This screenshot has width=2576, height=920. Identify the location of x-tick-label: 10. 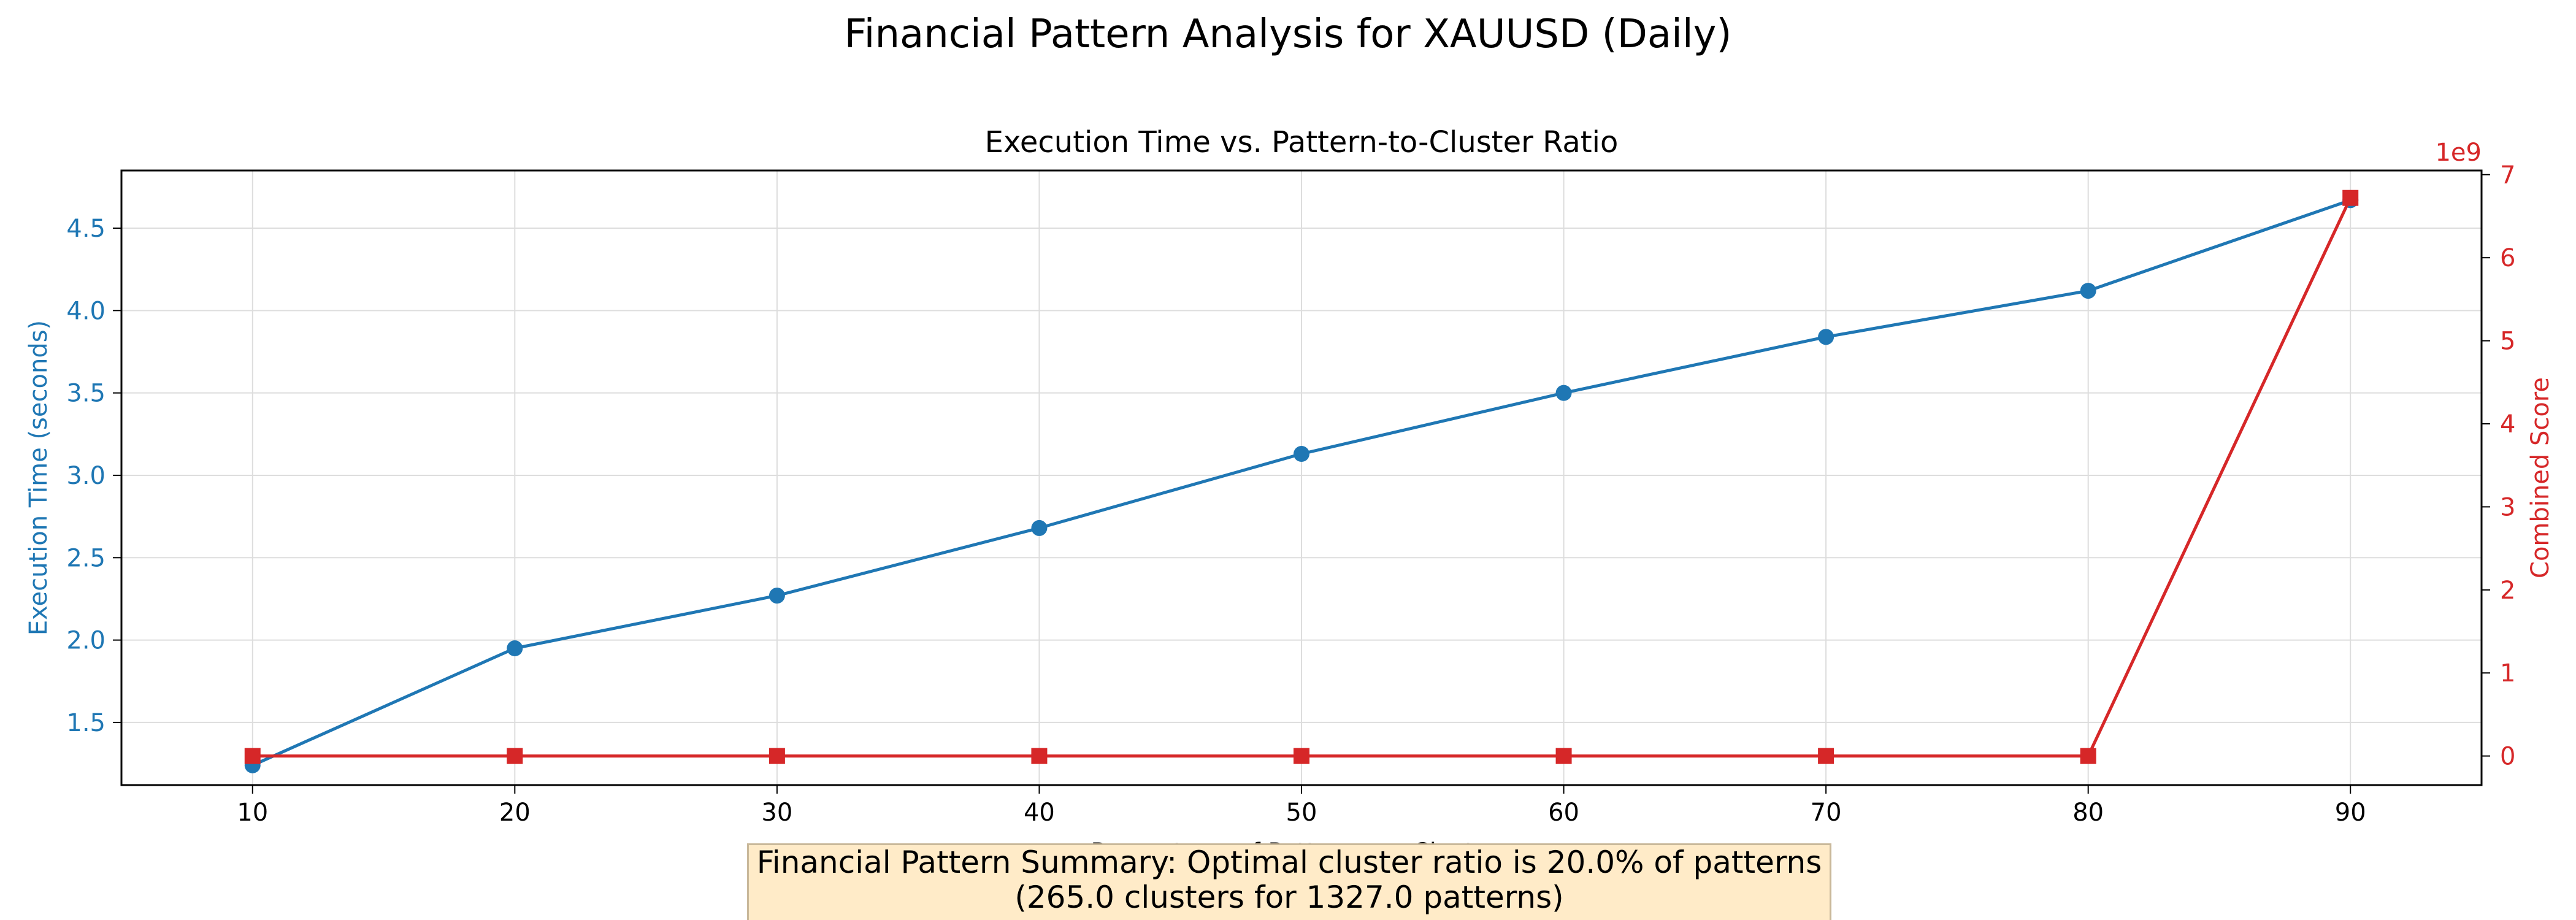
(252, 813).